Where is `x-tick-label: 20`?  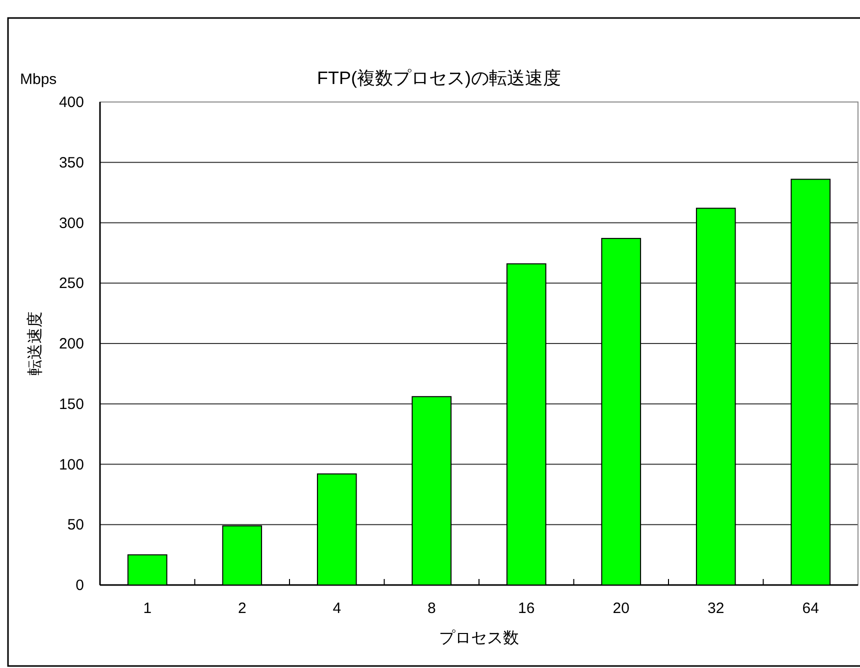 x-tick-label: 20 is located at coordinates (621, 608).